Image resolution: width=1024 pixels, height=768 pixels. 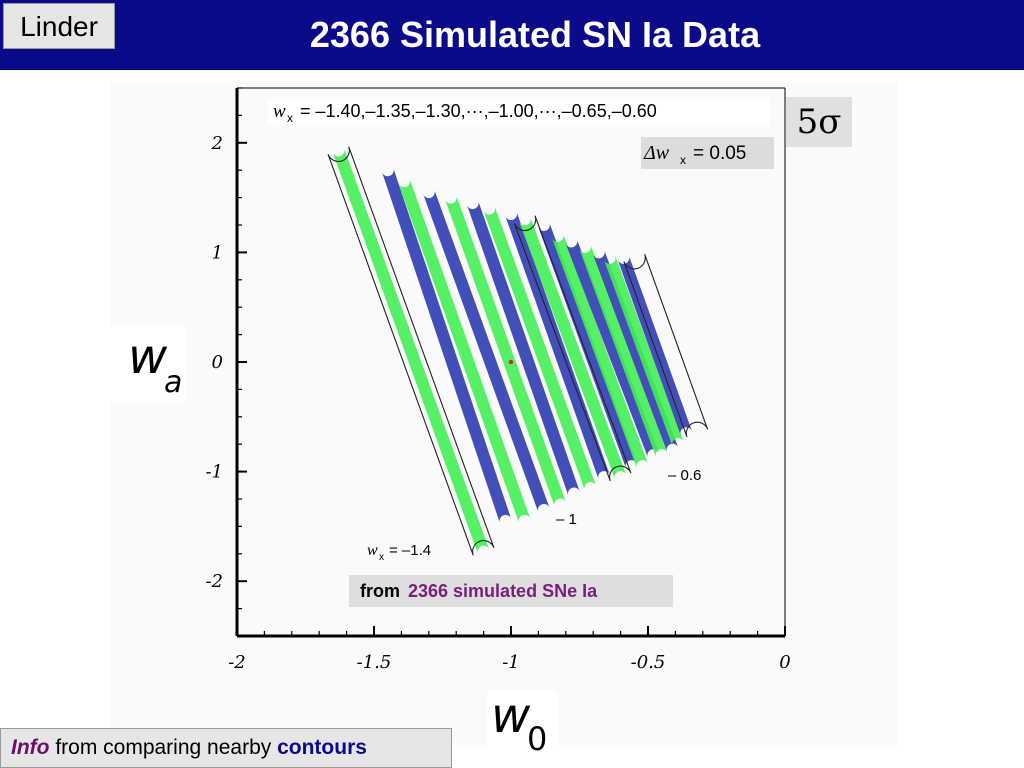 I want to click on contour-band-wx--1.25, so click(x=486, y=351).